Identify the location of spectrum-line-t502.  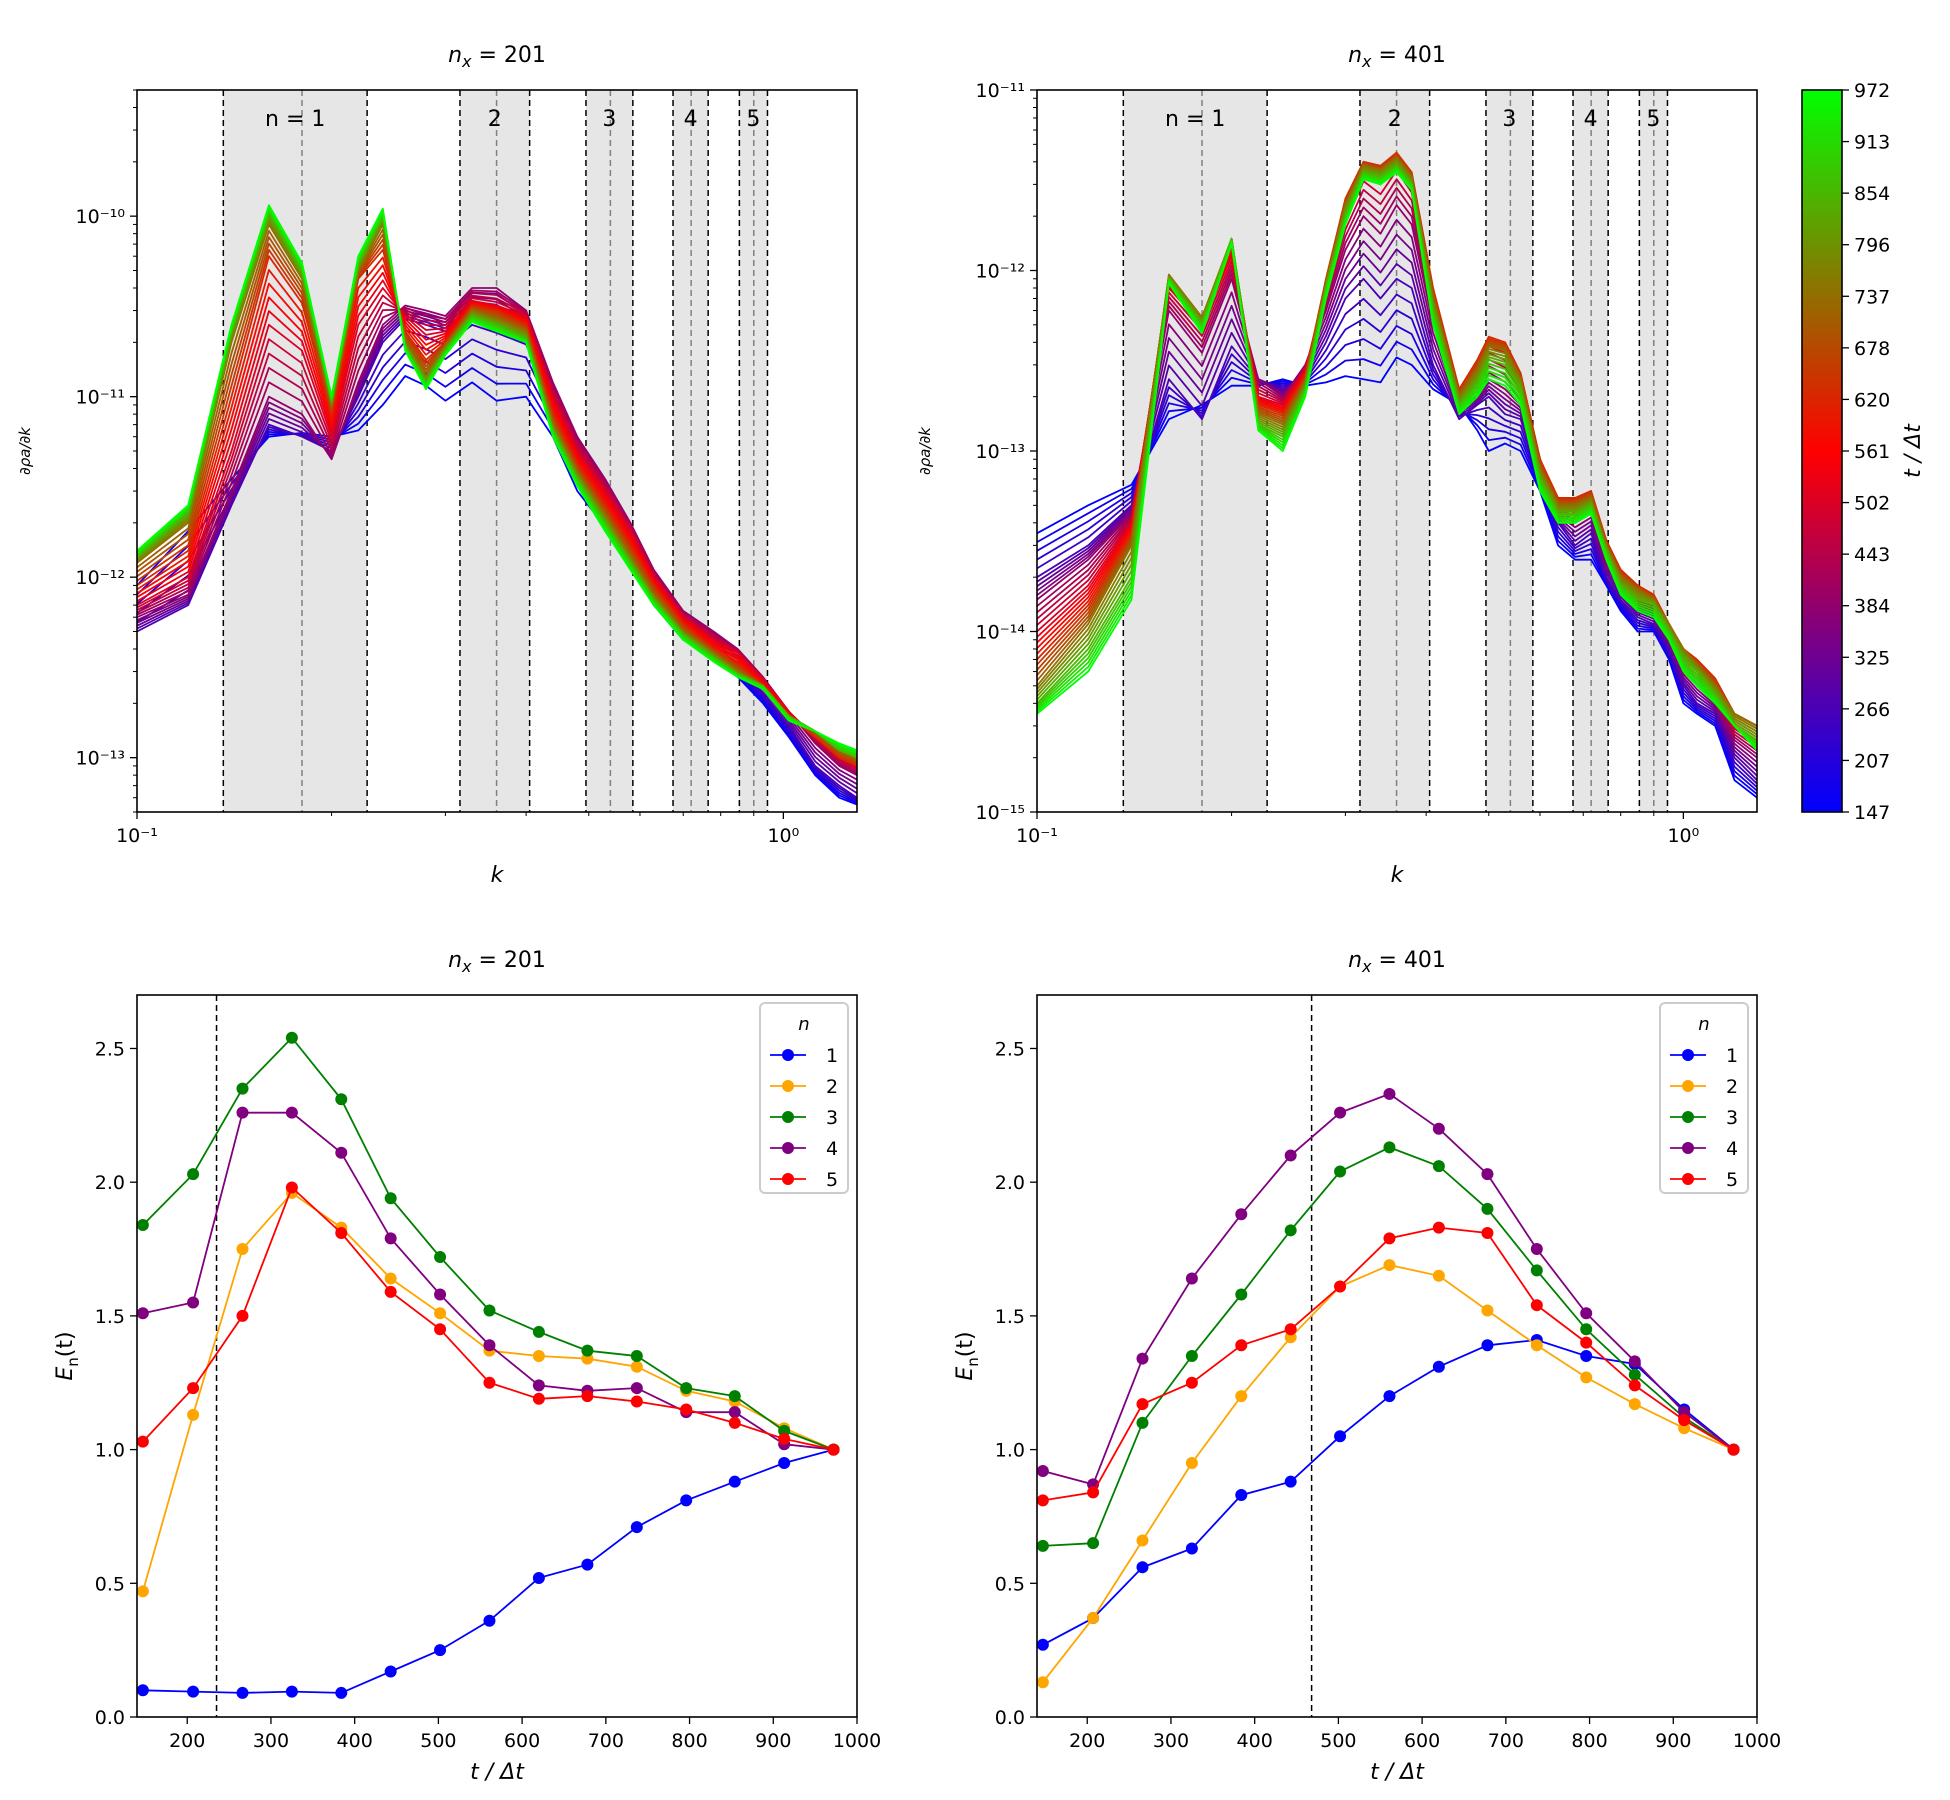
(497, 527).